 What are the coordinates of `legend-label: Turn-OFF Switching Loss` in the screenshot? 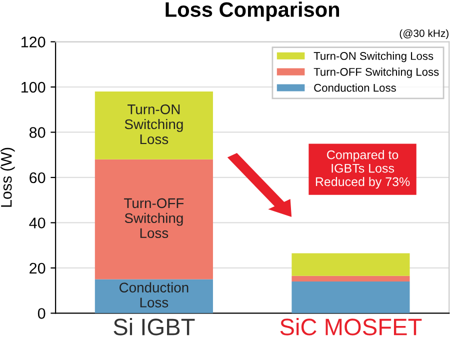 It's located at (376, 73).